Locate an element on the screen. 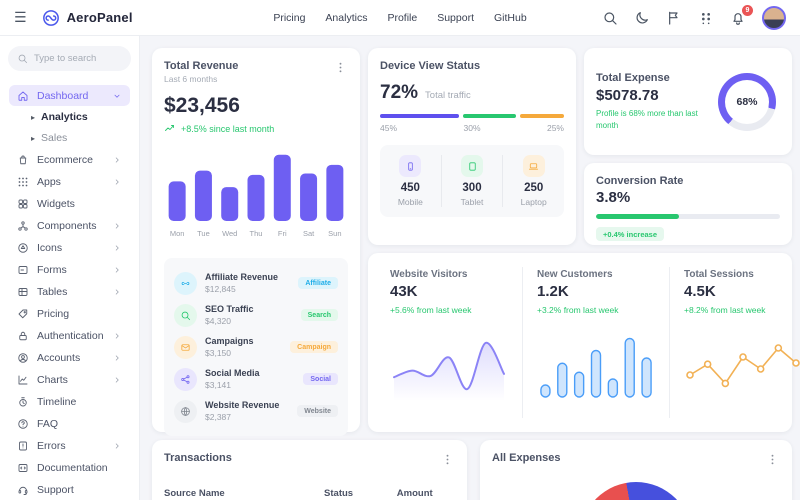  nav-link-support: Support is located at coordinates (455, 17).